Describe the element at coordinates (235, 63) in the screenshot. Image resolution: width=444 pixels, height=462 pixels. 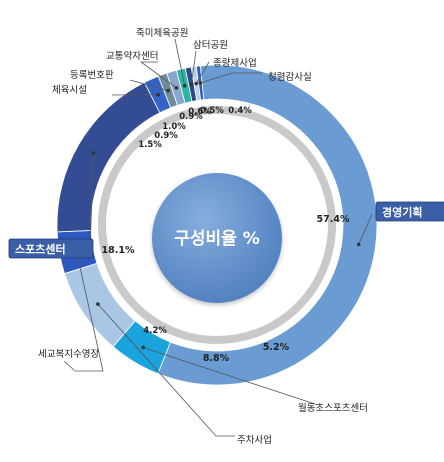
I see `slice-11-label: 종량제사업` at that location.